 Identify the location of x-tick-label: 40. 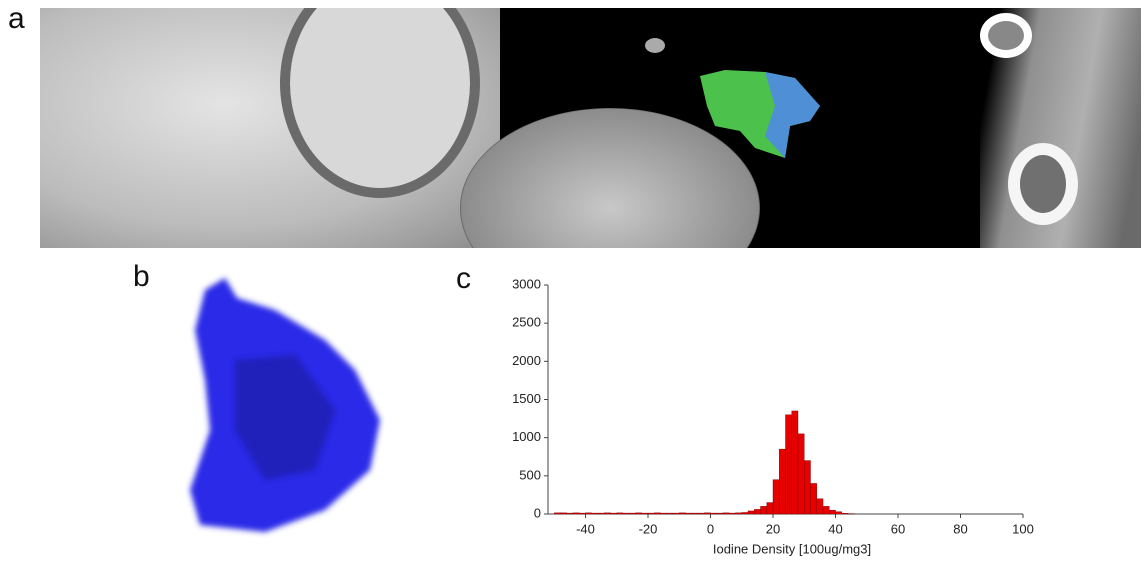
(835, 528).